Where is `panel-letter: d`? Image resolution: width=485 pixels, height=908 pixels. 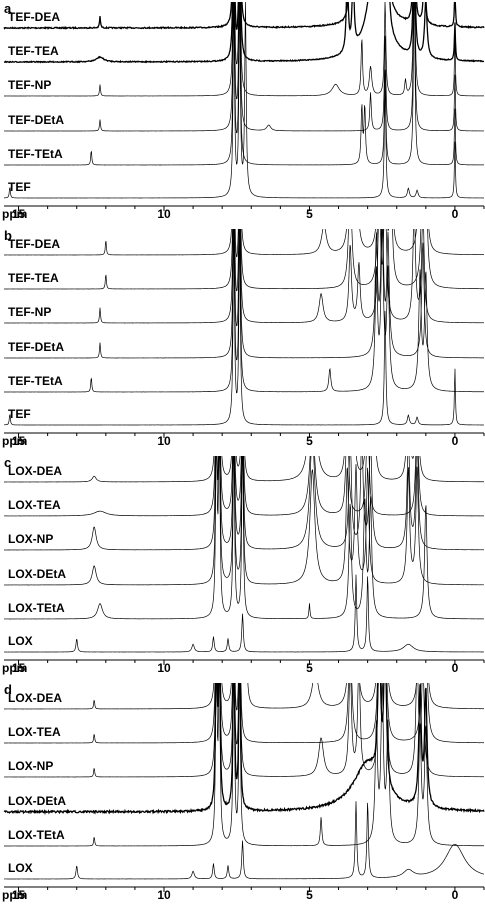
panel-letter: d is located at coordinates (8, 689).